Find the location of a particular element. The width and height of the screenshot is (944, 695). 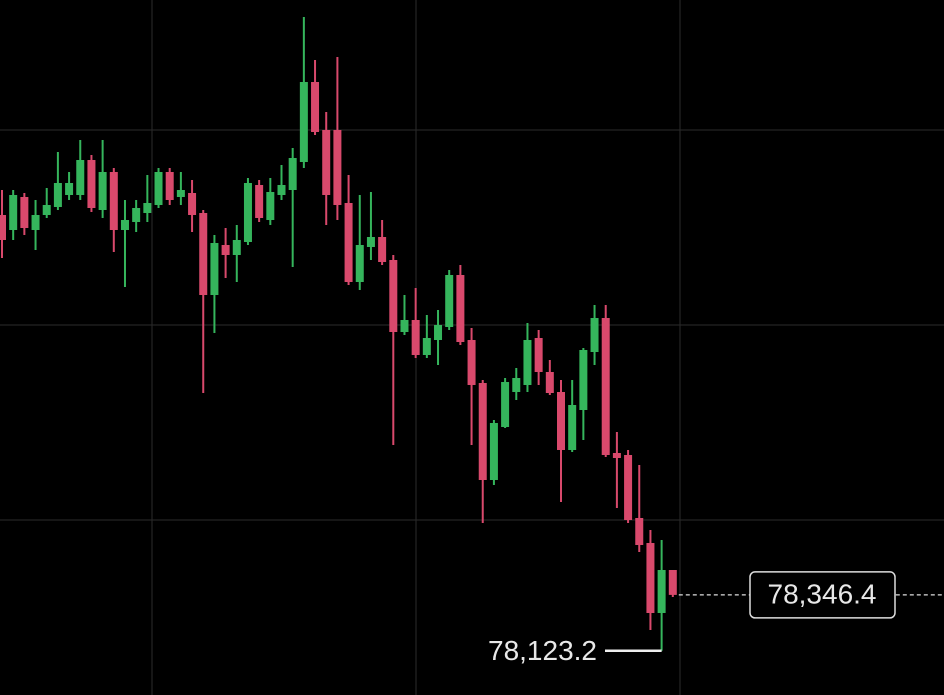

last-price-box is located at coordinates (822, 595).